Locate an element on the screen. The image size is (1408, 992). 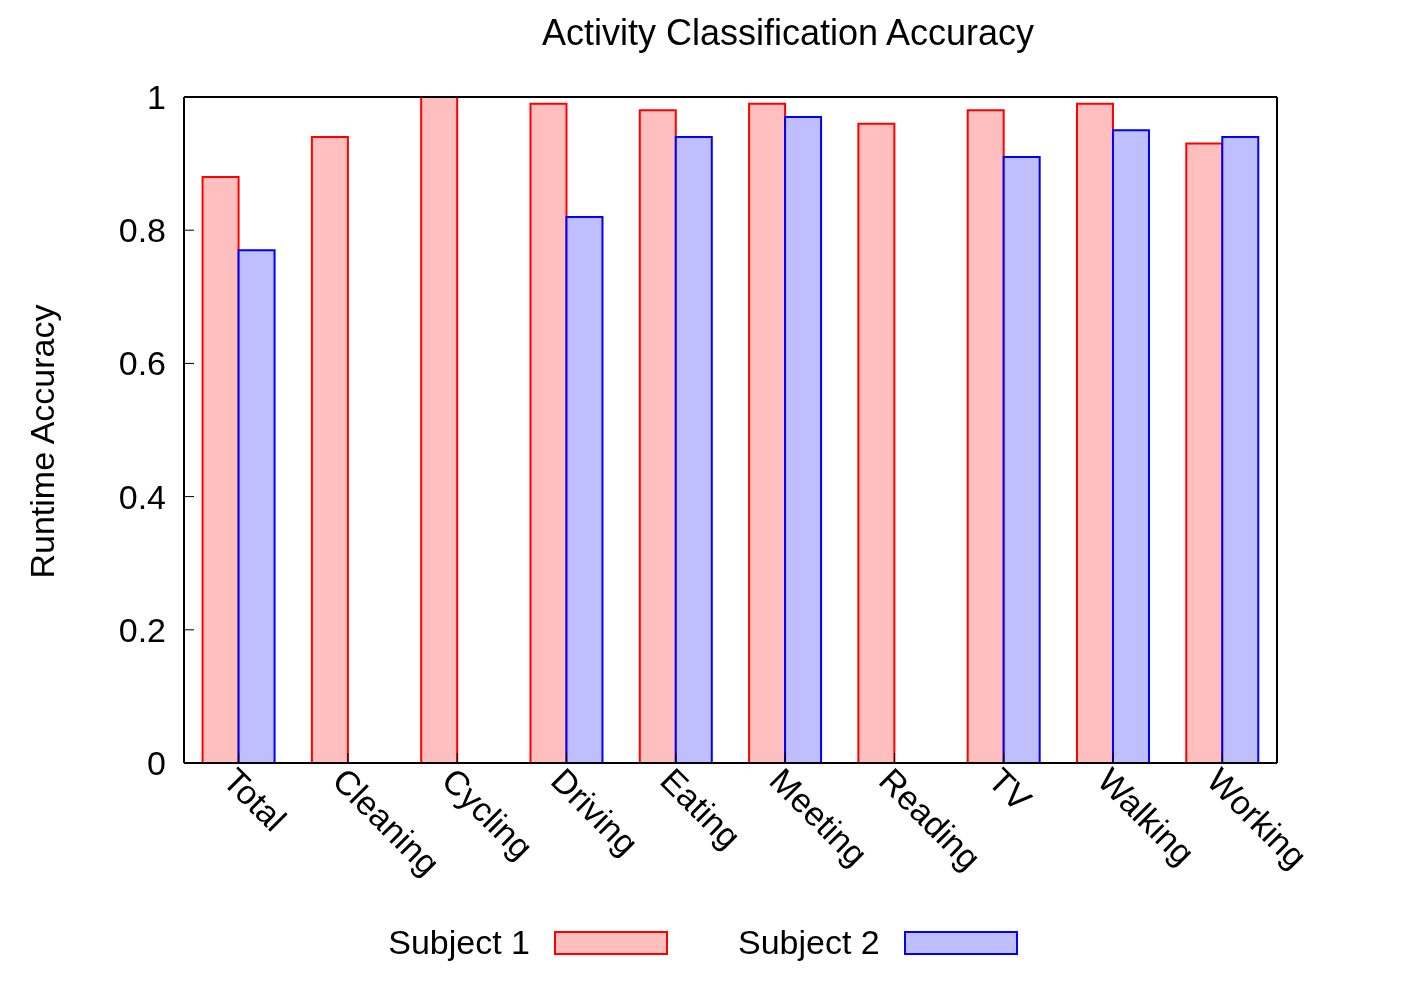
legend-label: Subject 1 is located at coordinates (459, 942).